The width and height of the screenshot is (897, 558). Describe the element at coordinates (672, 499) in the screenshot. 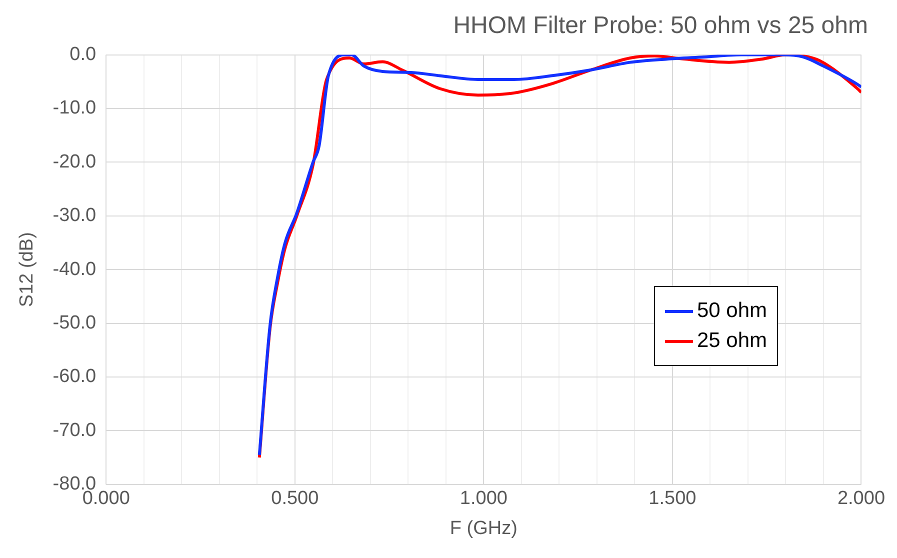

I see `x-tick-label: 1.500` at that location.